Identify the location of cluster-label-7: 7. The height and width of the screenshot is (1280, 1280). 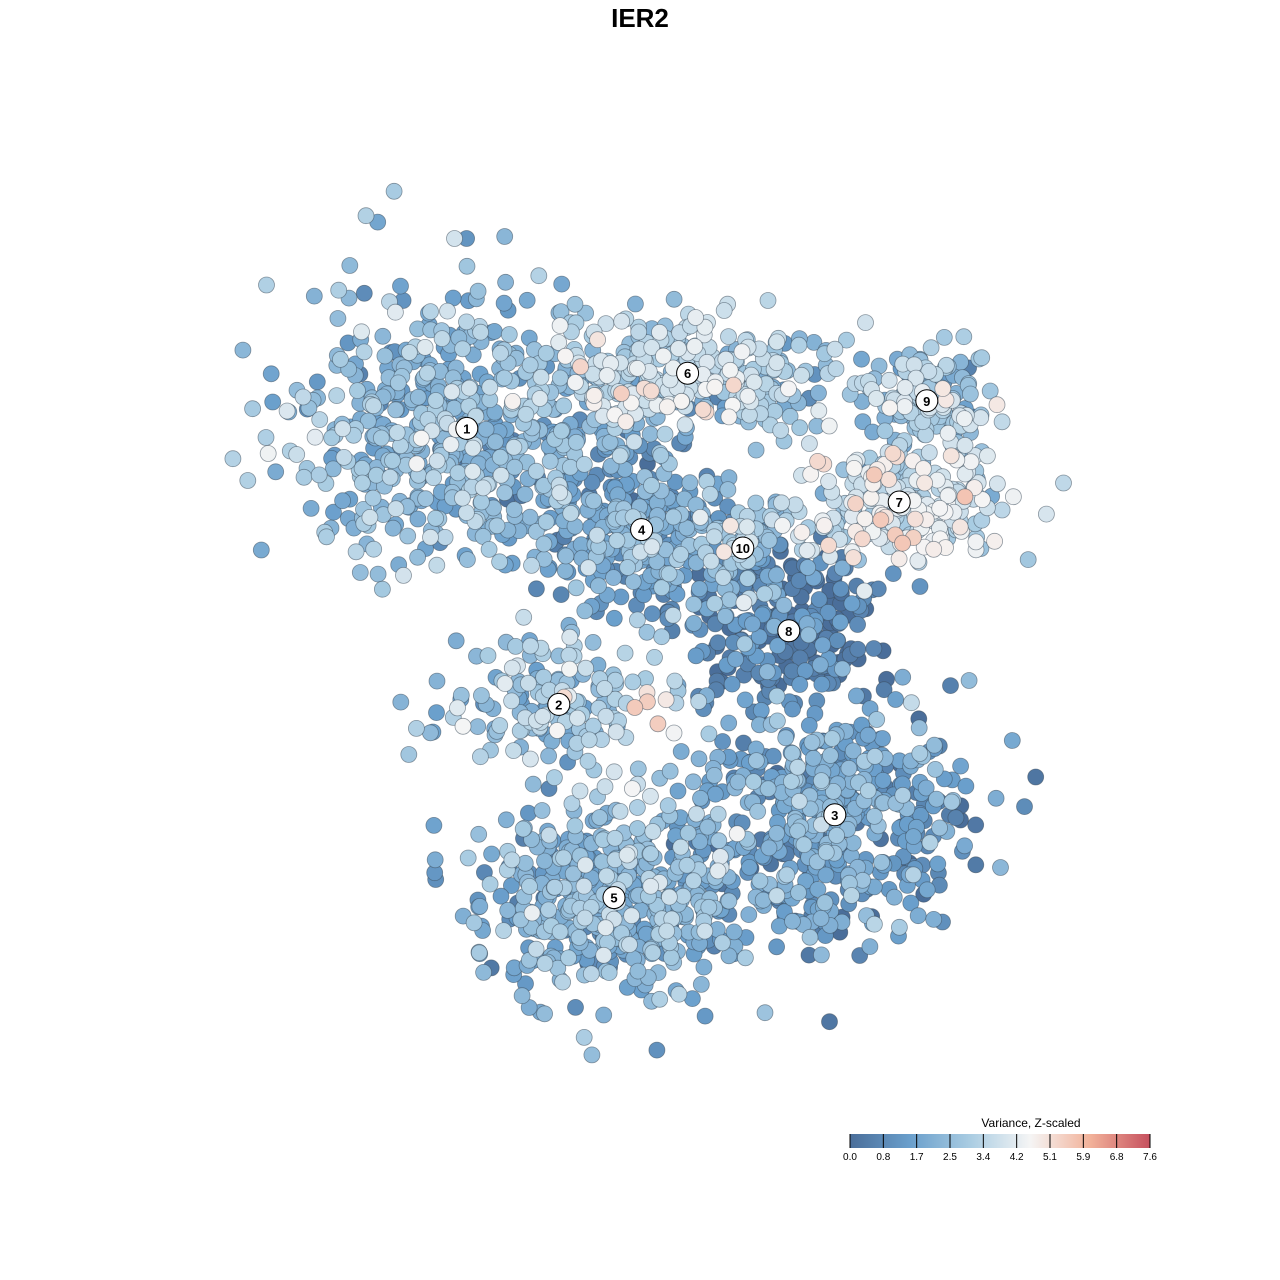
(899, 502).